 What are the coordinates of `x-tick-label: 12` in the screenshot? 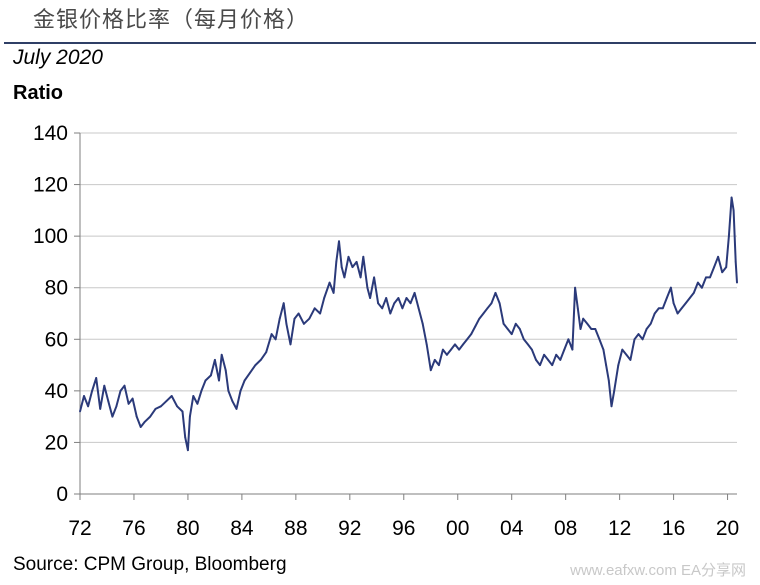 It's located at (619, 528).